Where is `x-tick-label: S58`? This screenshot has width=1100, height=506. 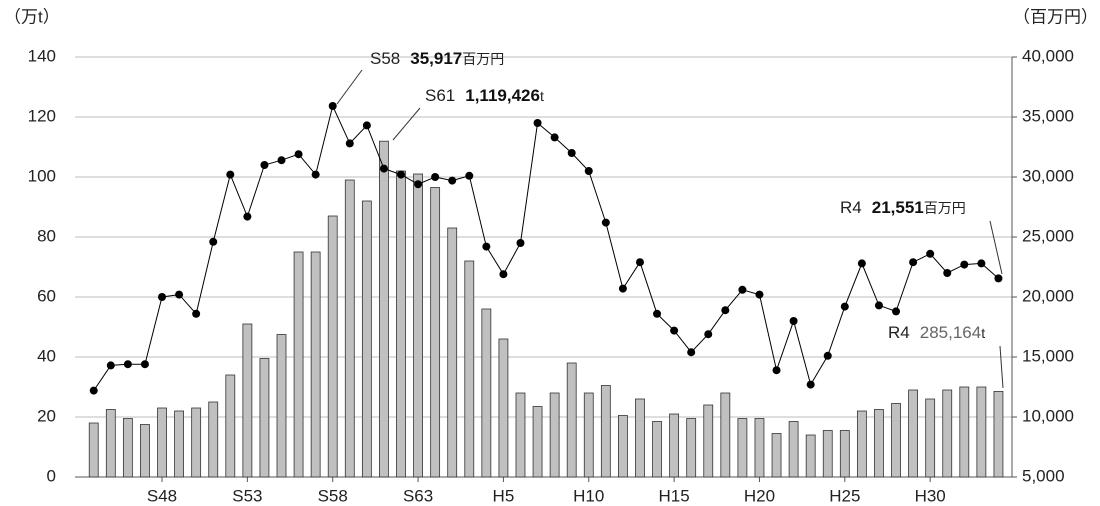
x-tick-label: S58 is located at coordinates (333, 495).